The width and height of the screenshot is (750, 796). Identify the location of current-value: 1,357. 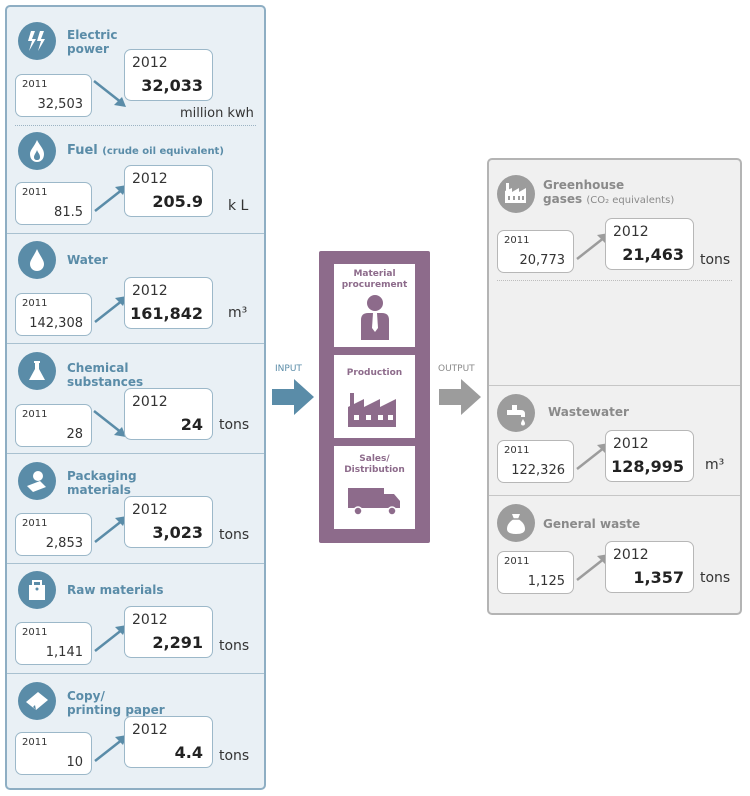
(658, 577).